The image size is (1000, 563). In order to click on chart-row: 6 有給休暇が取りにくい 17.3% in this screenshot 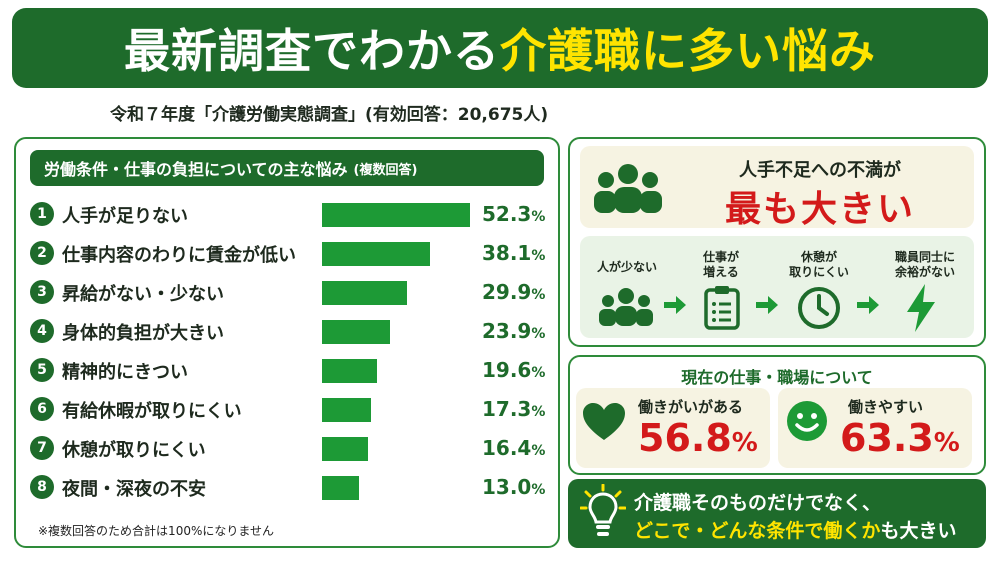, I will do `click(290, 410)`.